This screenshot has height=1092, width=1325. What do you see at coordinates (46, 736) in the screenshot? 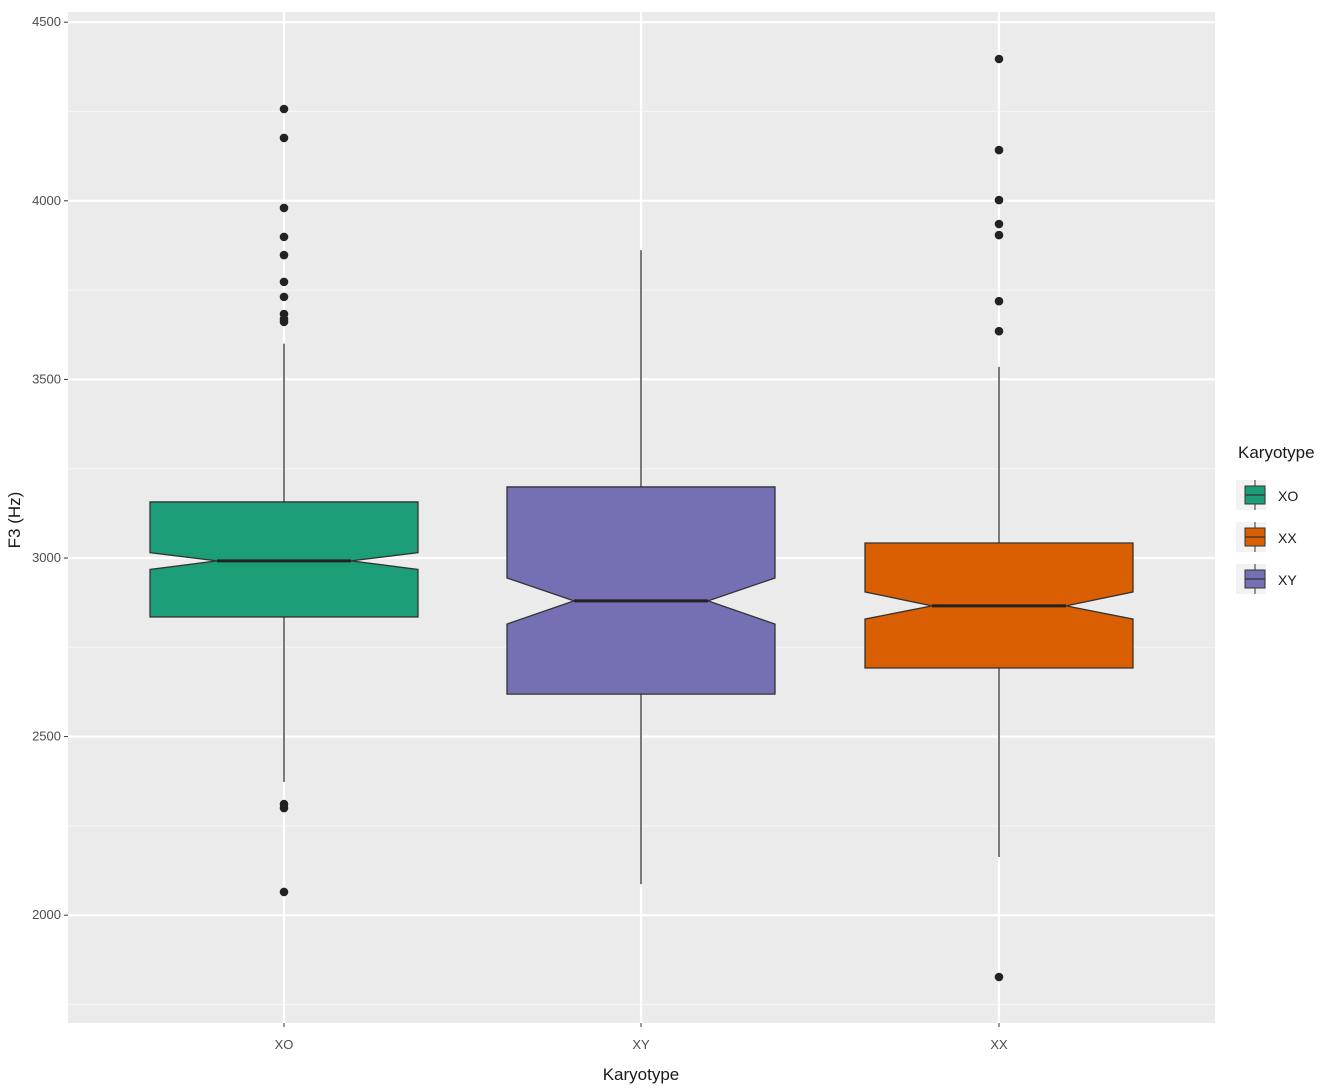
I see `y-tick-label: 2500` at bounding box center [46, 736].